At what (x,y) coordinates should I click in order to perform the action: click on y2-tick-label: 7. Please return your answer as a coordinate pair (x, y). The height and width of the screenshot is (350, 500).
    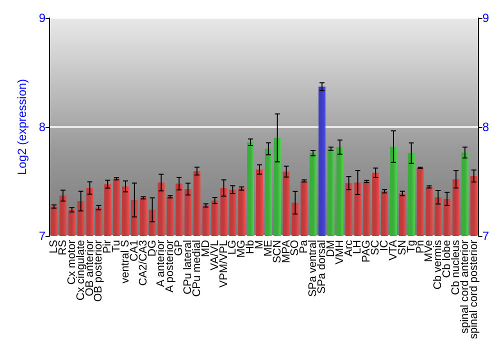
    Looking at the image, I should click on (486, 235).